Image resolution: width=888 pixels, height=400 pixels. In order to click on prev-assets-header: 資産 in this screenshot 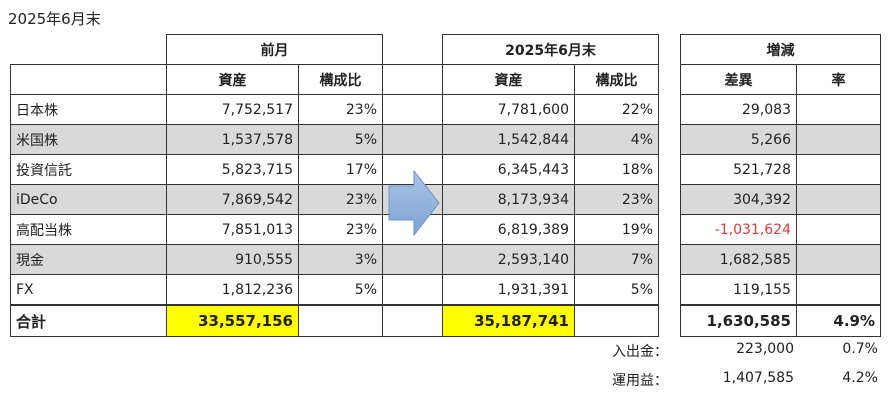, I will do `click(232, 79)`.